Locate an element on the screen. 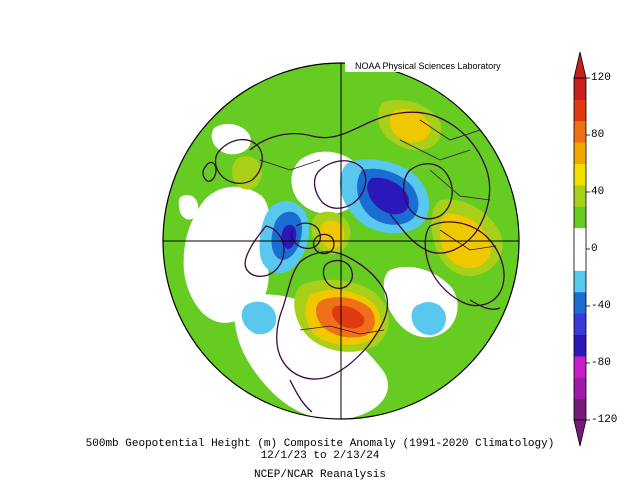  coastline-scandinavia is located at coordinates (428, 191).